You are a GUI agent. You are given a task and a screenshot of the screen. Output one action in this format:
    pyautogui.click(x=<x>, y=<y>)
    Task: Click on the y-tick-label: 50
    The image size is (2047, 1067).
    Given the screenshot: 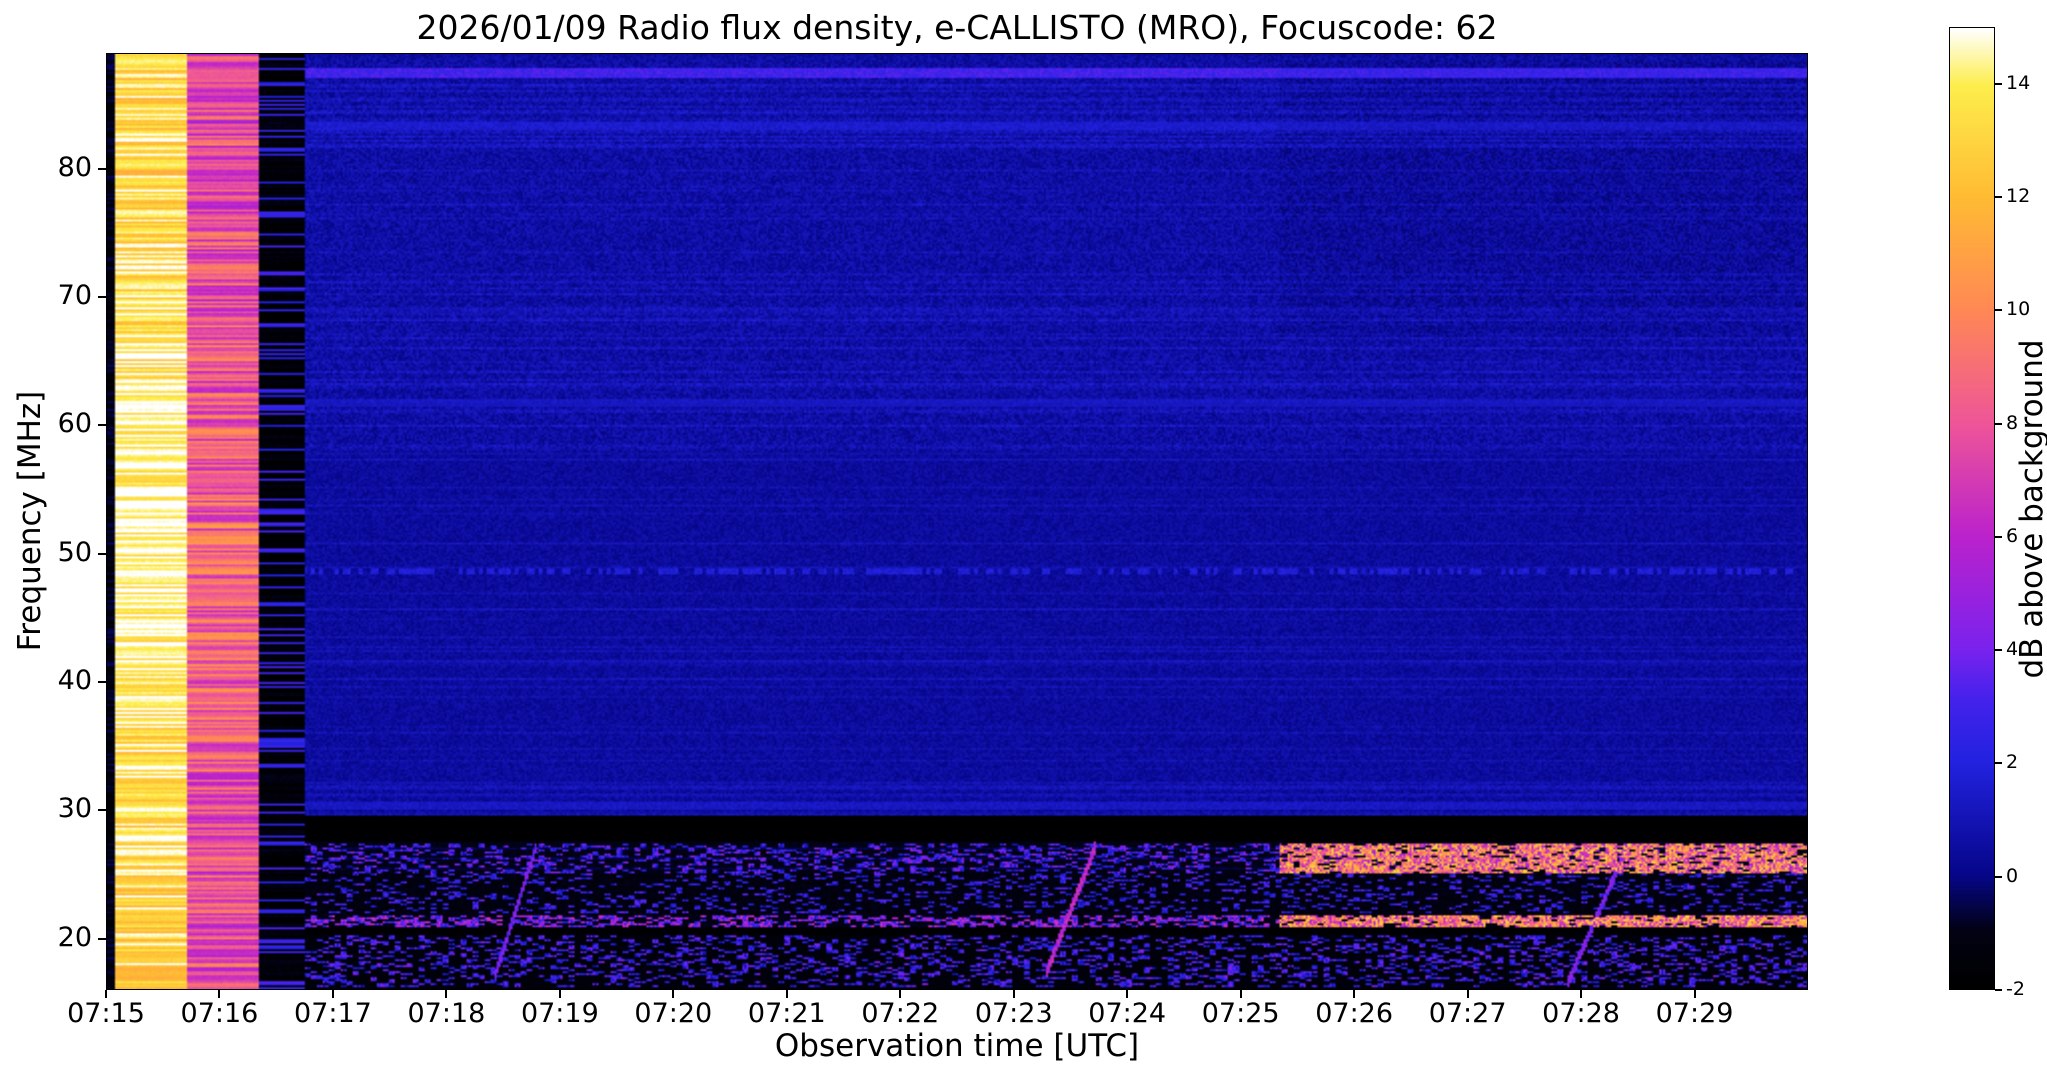 What is the action you would take?
    pyautogui.click(x=74, y=552)
    